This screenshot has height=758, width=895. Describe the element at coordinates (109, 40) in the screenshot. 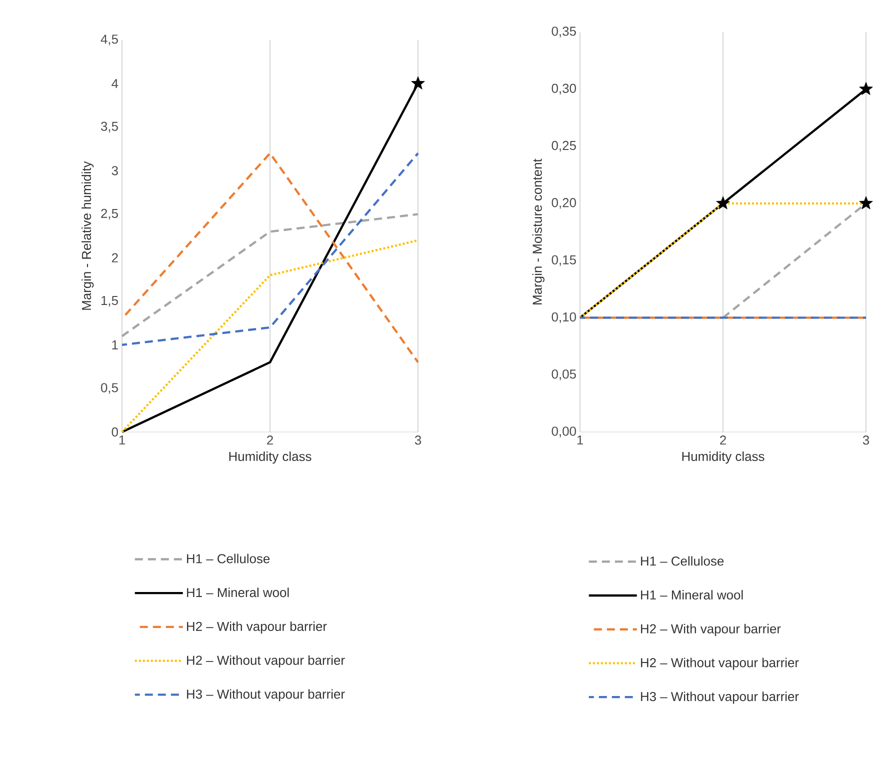

I see `y-tick-label: 4,5` at that location.